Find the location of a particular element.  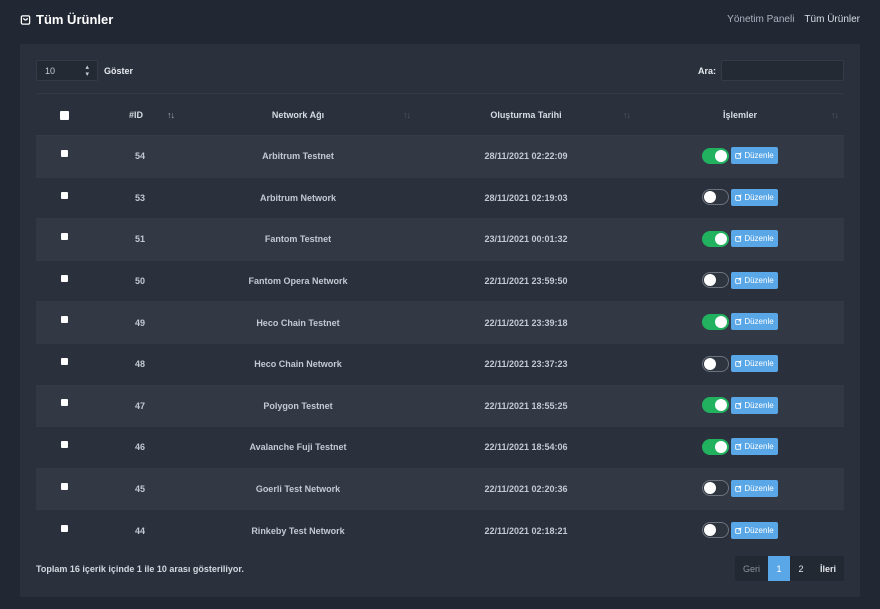

row-created-date: 22/11/2021 23:59:50 is located at coordinates (526, 280).